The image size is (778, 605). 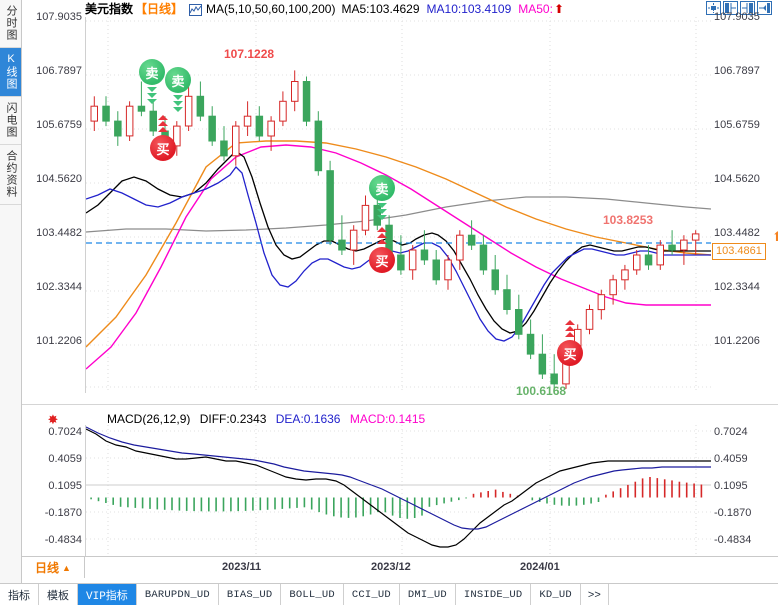 I want to click on tab-bias-ud: BIAS_UD, so click(x=250, y=594).